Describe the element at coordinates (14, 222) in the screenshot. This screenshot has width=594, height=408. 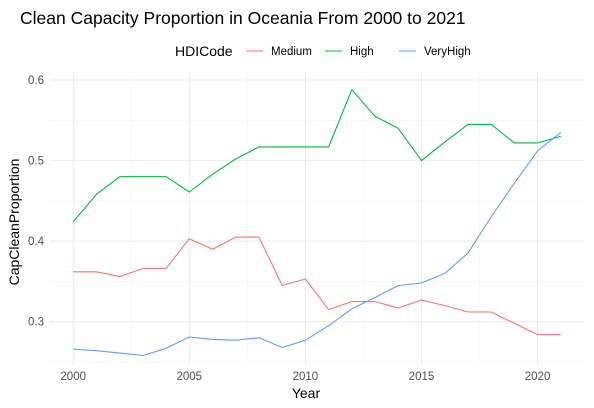
I see `y-axis-title: CapCleanProportion` at that location.